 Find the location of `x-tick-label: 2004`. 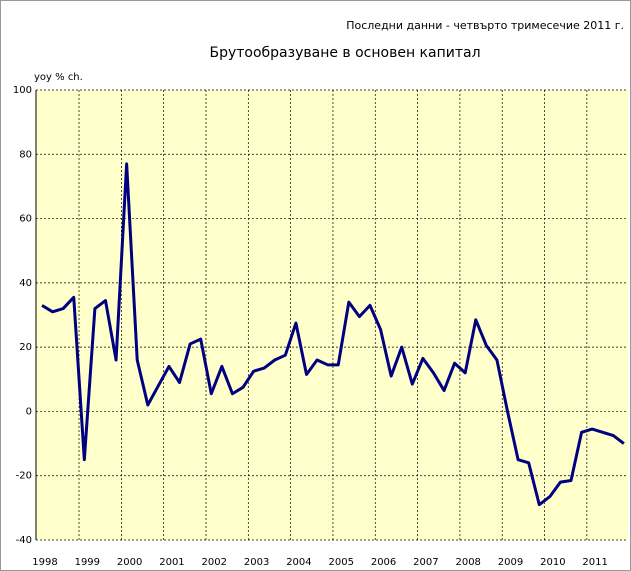

x-tick-label: 2004 is located at coordinates (298, 562).